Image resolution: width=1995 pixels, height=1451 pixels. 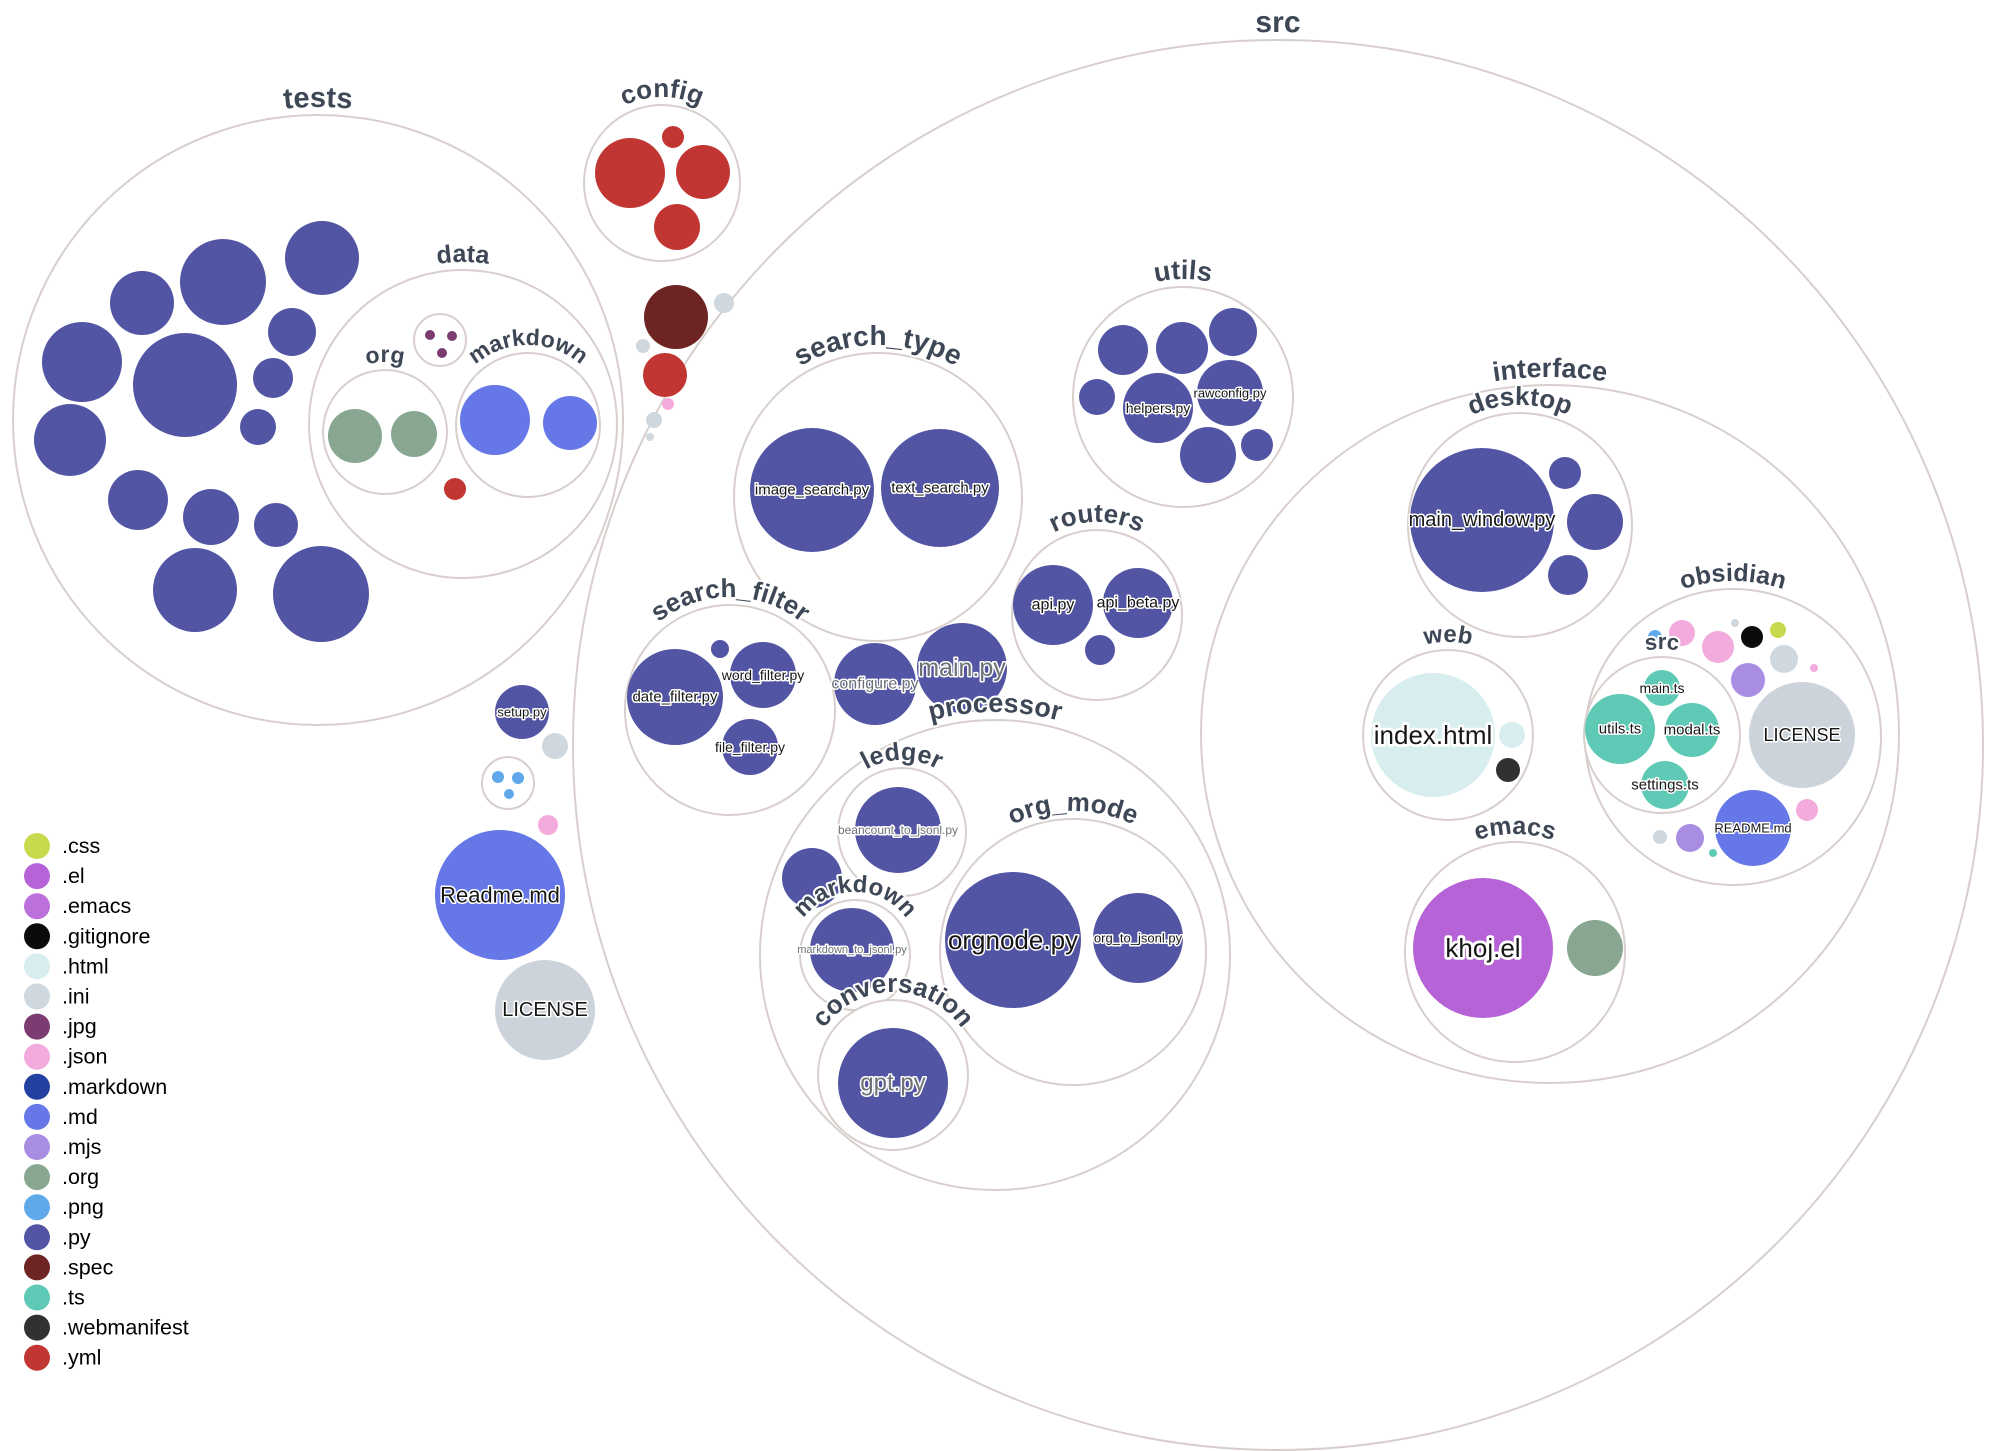 I want to click on file-khoj.el: khoj.el, so click(x=1483, y=948).